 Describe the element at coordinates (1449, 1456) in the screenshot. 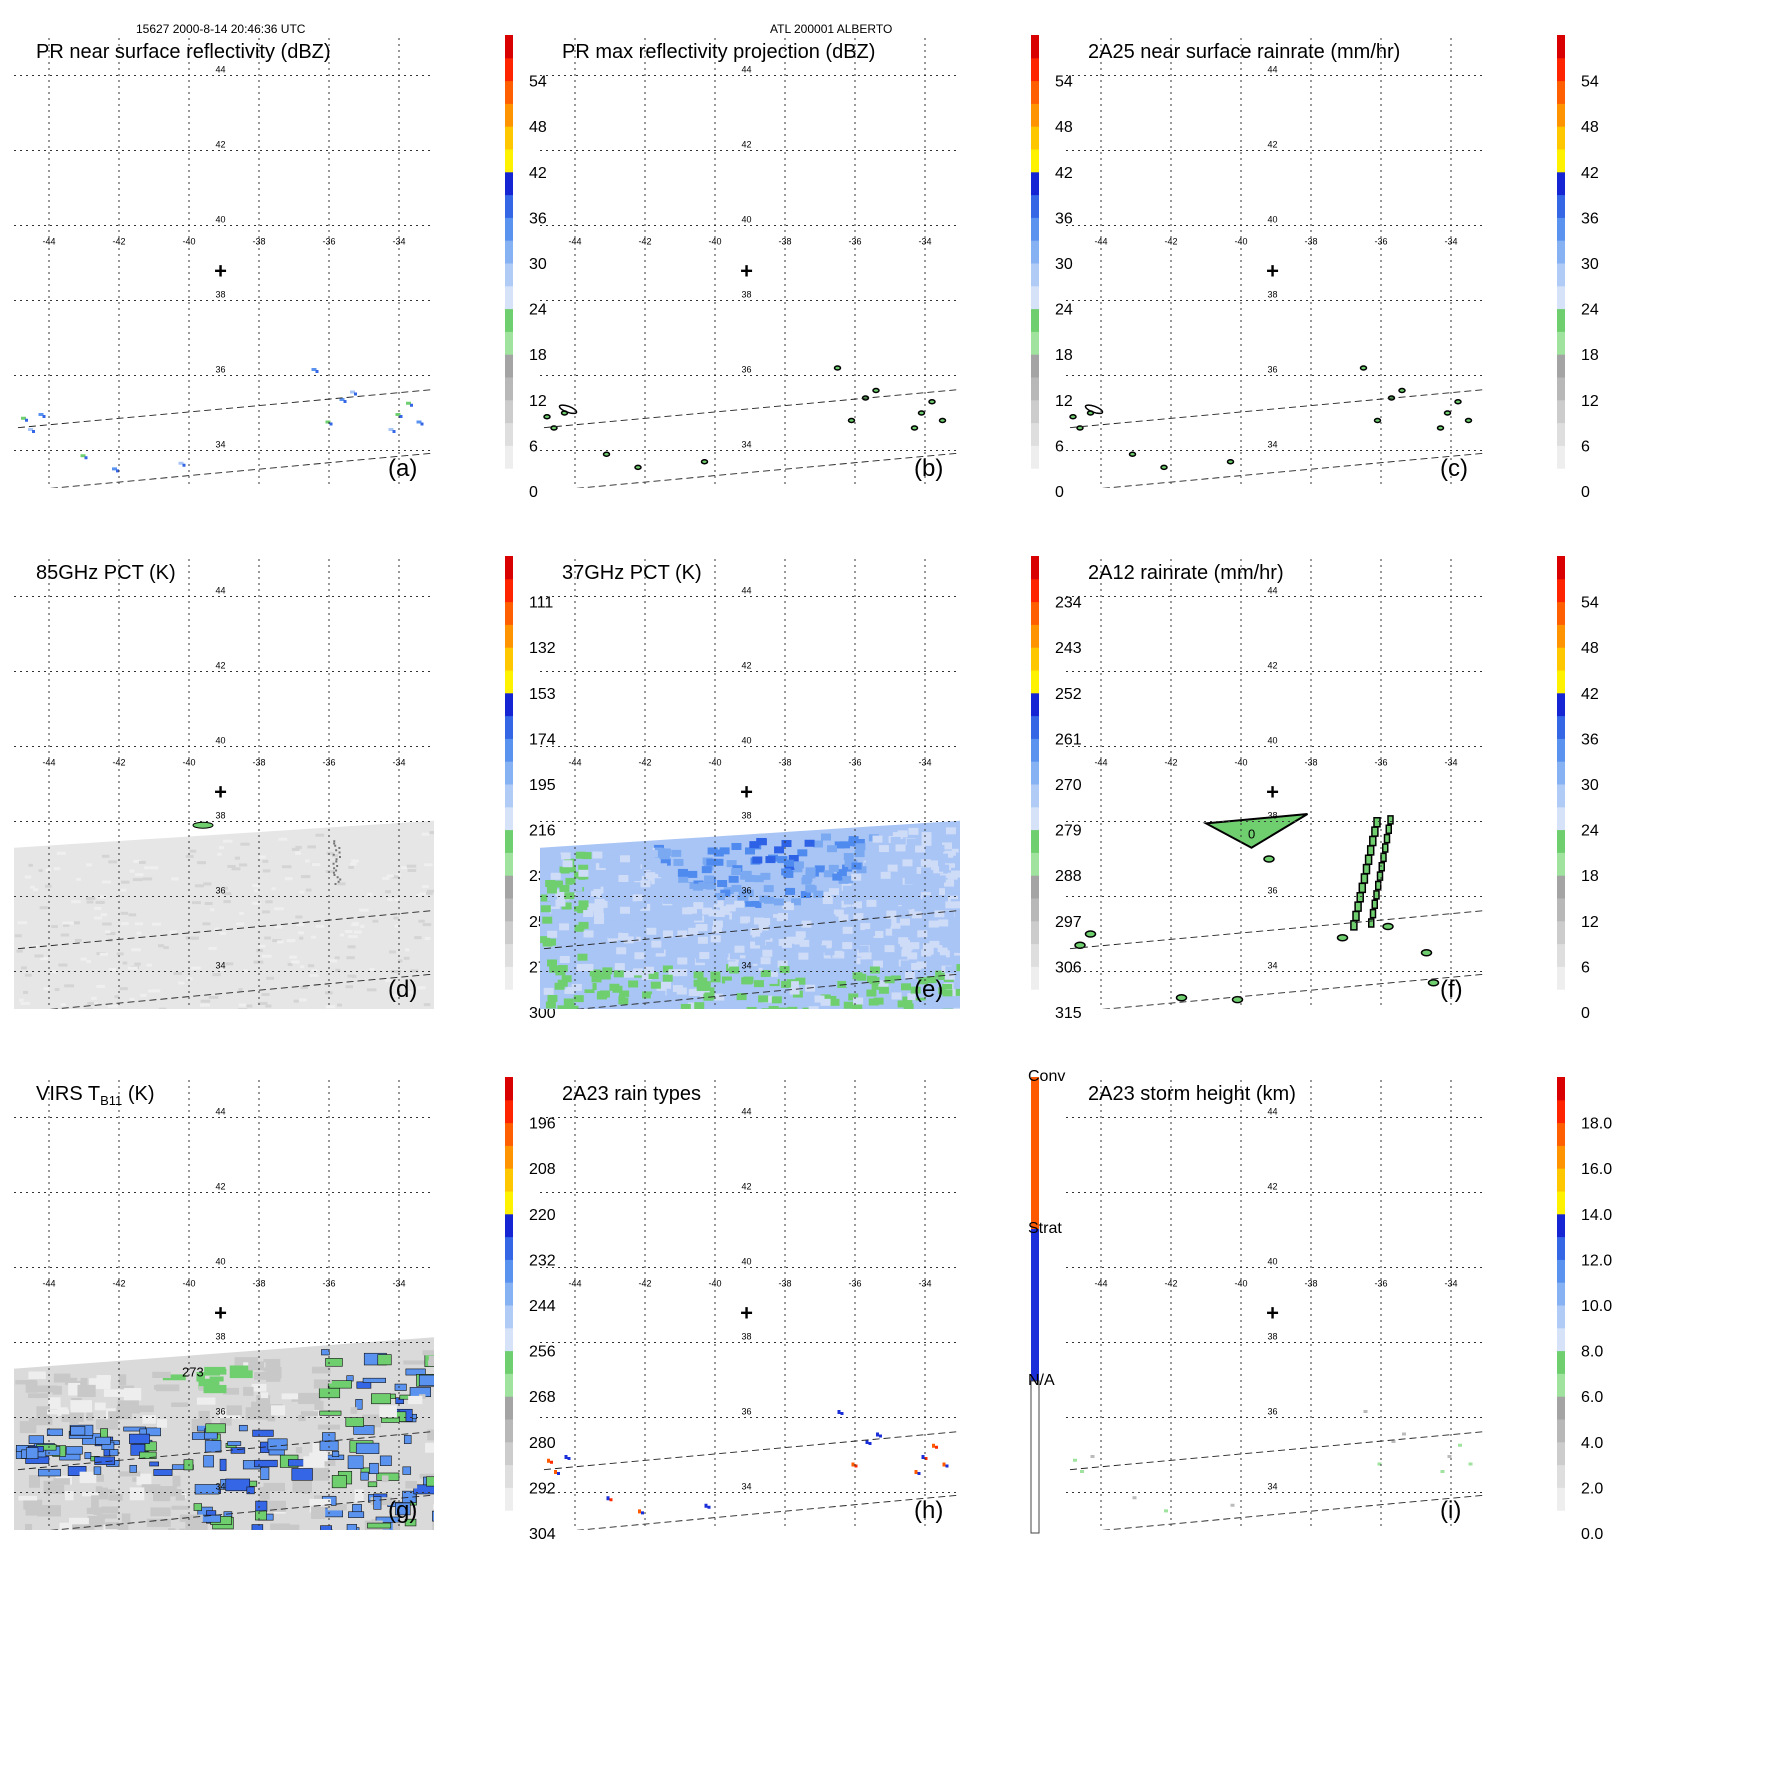

I see `height-cell` at that location.